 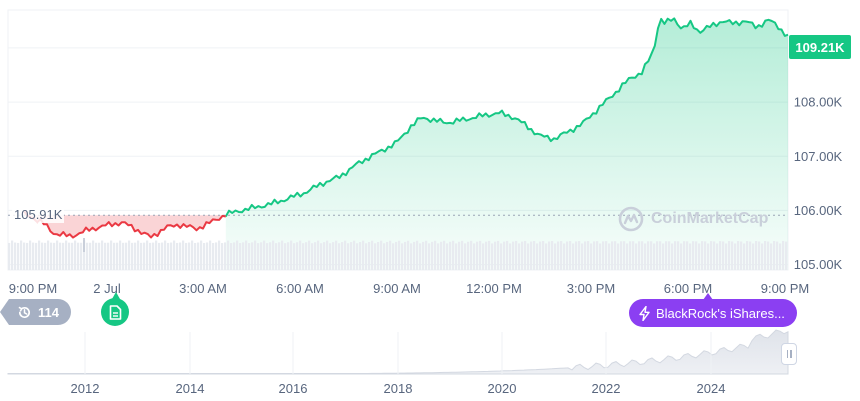 What do you see at coordinates (38, 215) in the screenshot?
I see `start-value-label: 105.91K` at bounding box center [38, 215].